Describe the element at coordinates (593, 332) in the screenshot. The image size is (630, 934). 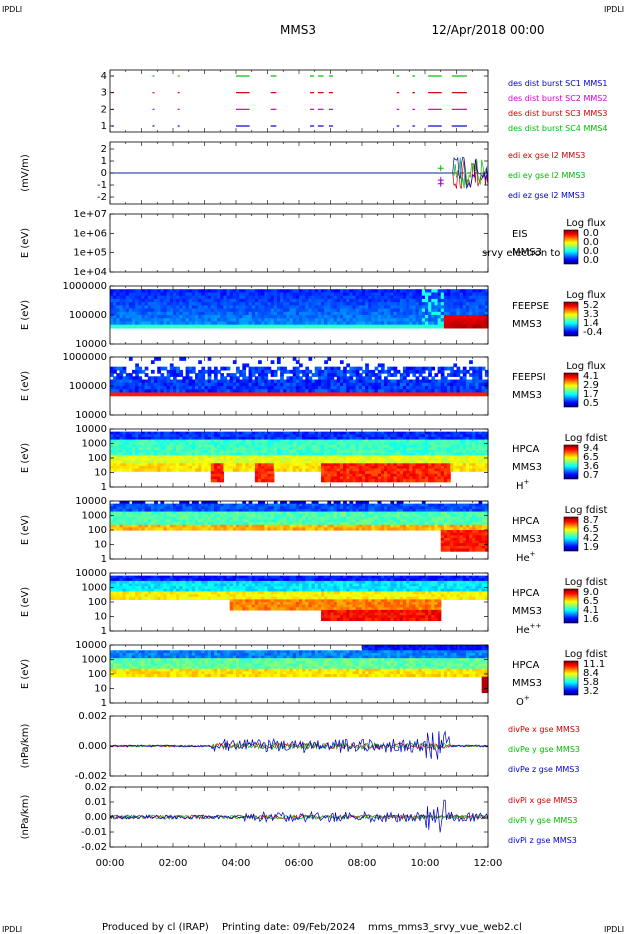
I see `colorbar-tick-label: -0.4` at that location.